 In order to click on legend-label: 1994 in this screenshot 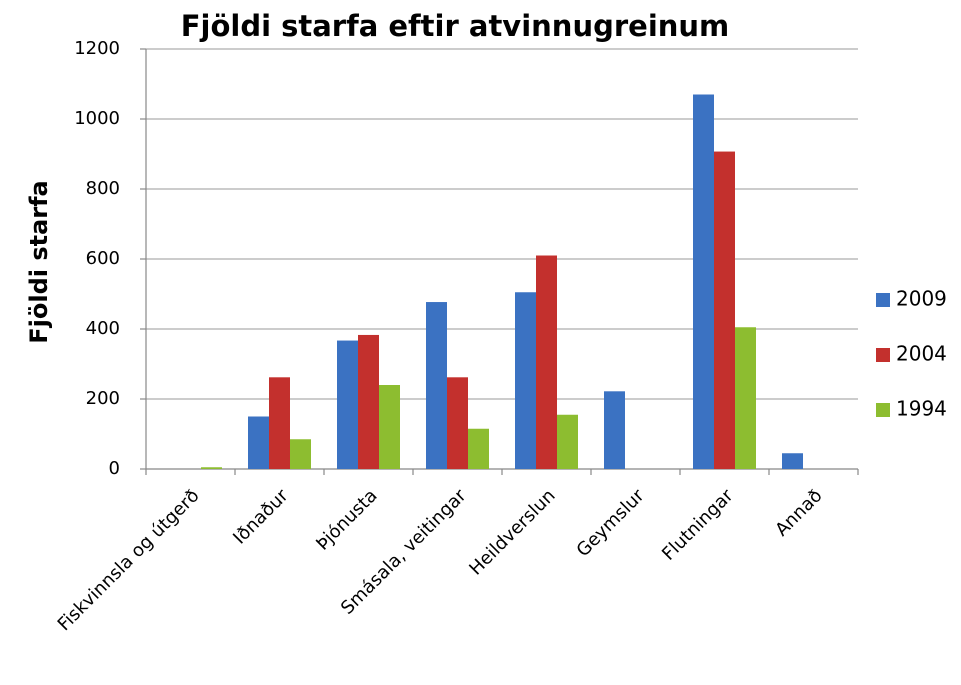, I will do `click(921, 409)`.